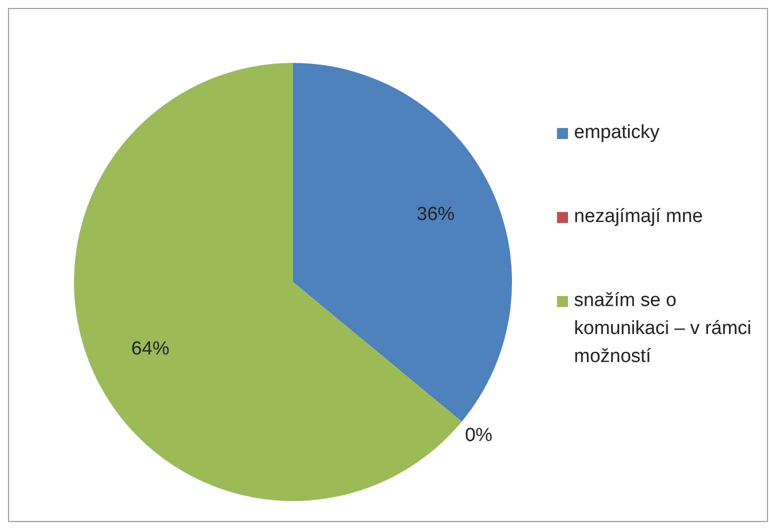 This screenshot has height=530, width=769. Describe the element at coordinates (663, 329) in the screenshot. I see `legend-label: snažím se o komunikaci – v rámci možností` at that location.